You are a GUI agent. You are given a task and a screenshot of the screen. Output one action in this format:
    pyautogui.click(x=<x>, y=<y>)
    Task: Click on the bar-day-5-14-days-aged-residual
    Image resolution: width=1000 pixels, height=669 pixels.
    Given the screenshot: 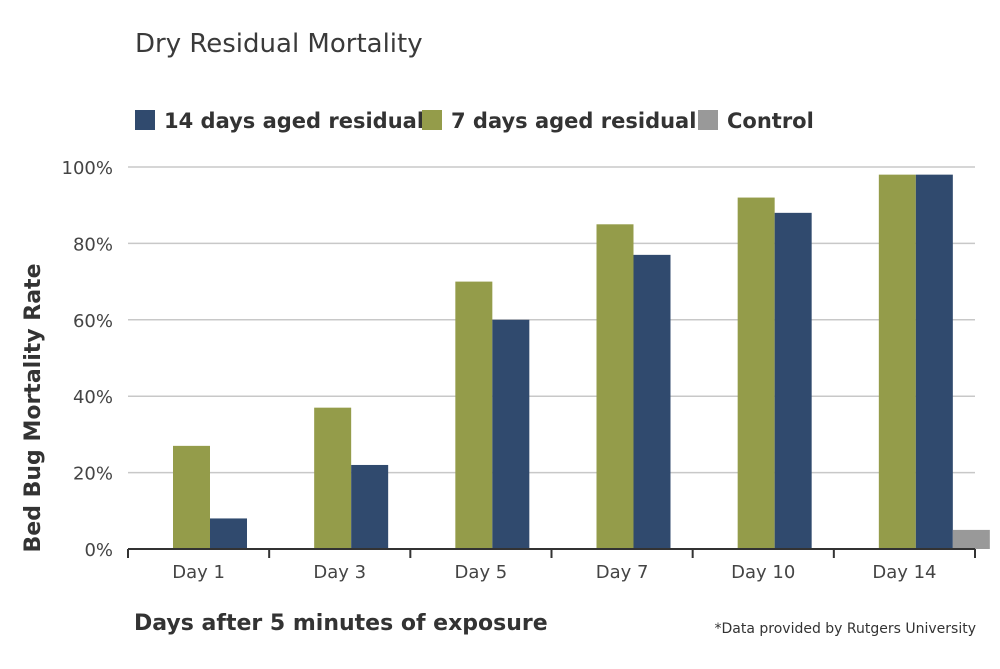 What is the action you would take?
    pyautogui.click(x=511, y=434)
    